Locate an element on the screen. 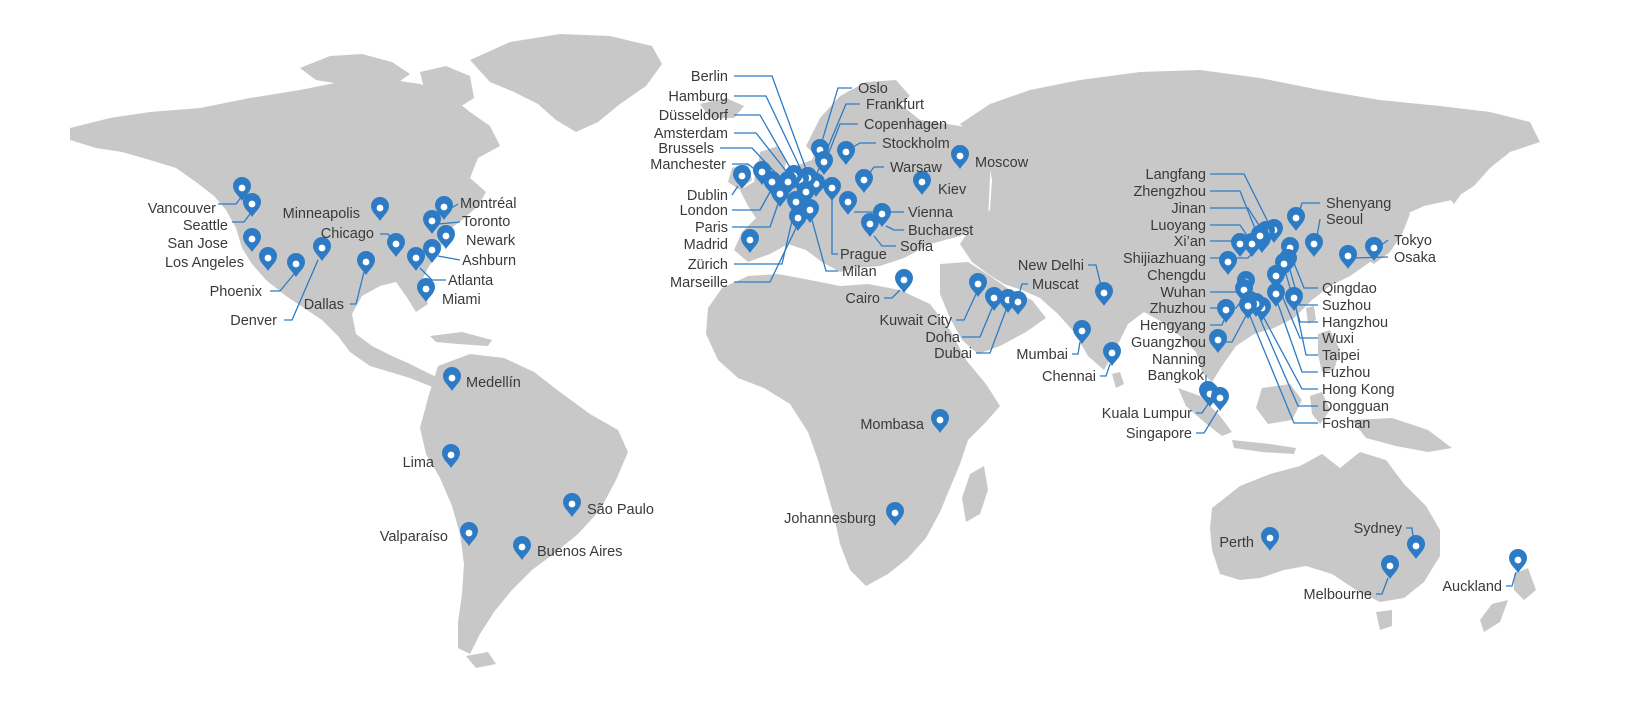  leader-line-sofia is located at coordinates (884, 241).